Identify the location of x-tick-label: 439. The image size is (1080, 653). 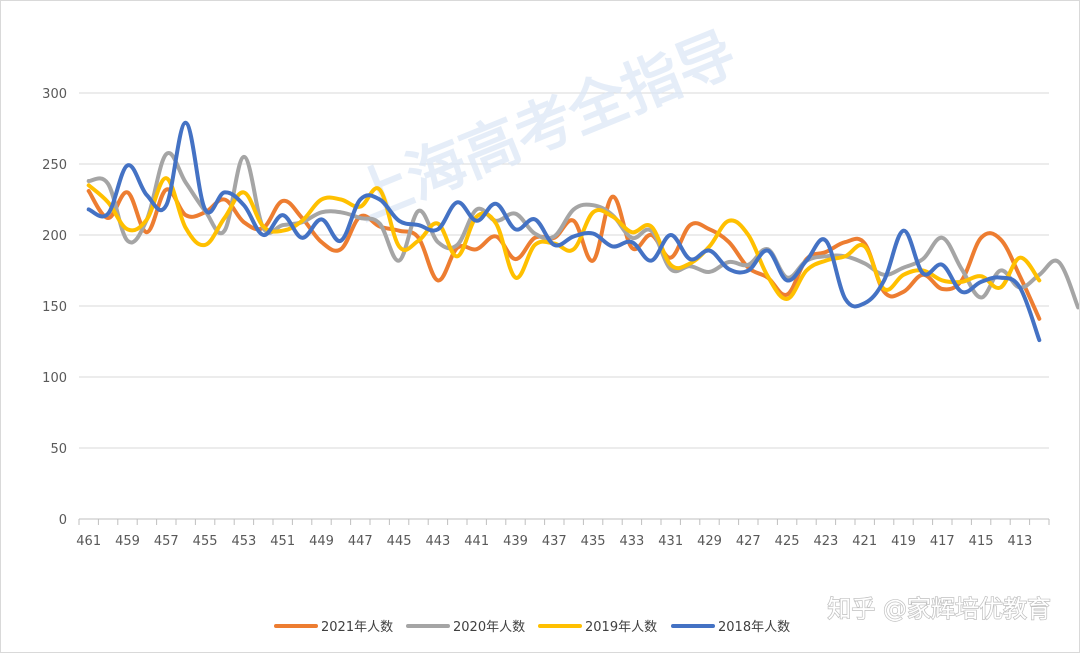
(515, 541).